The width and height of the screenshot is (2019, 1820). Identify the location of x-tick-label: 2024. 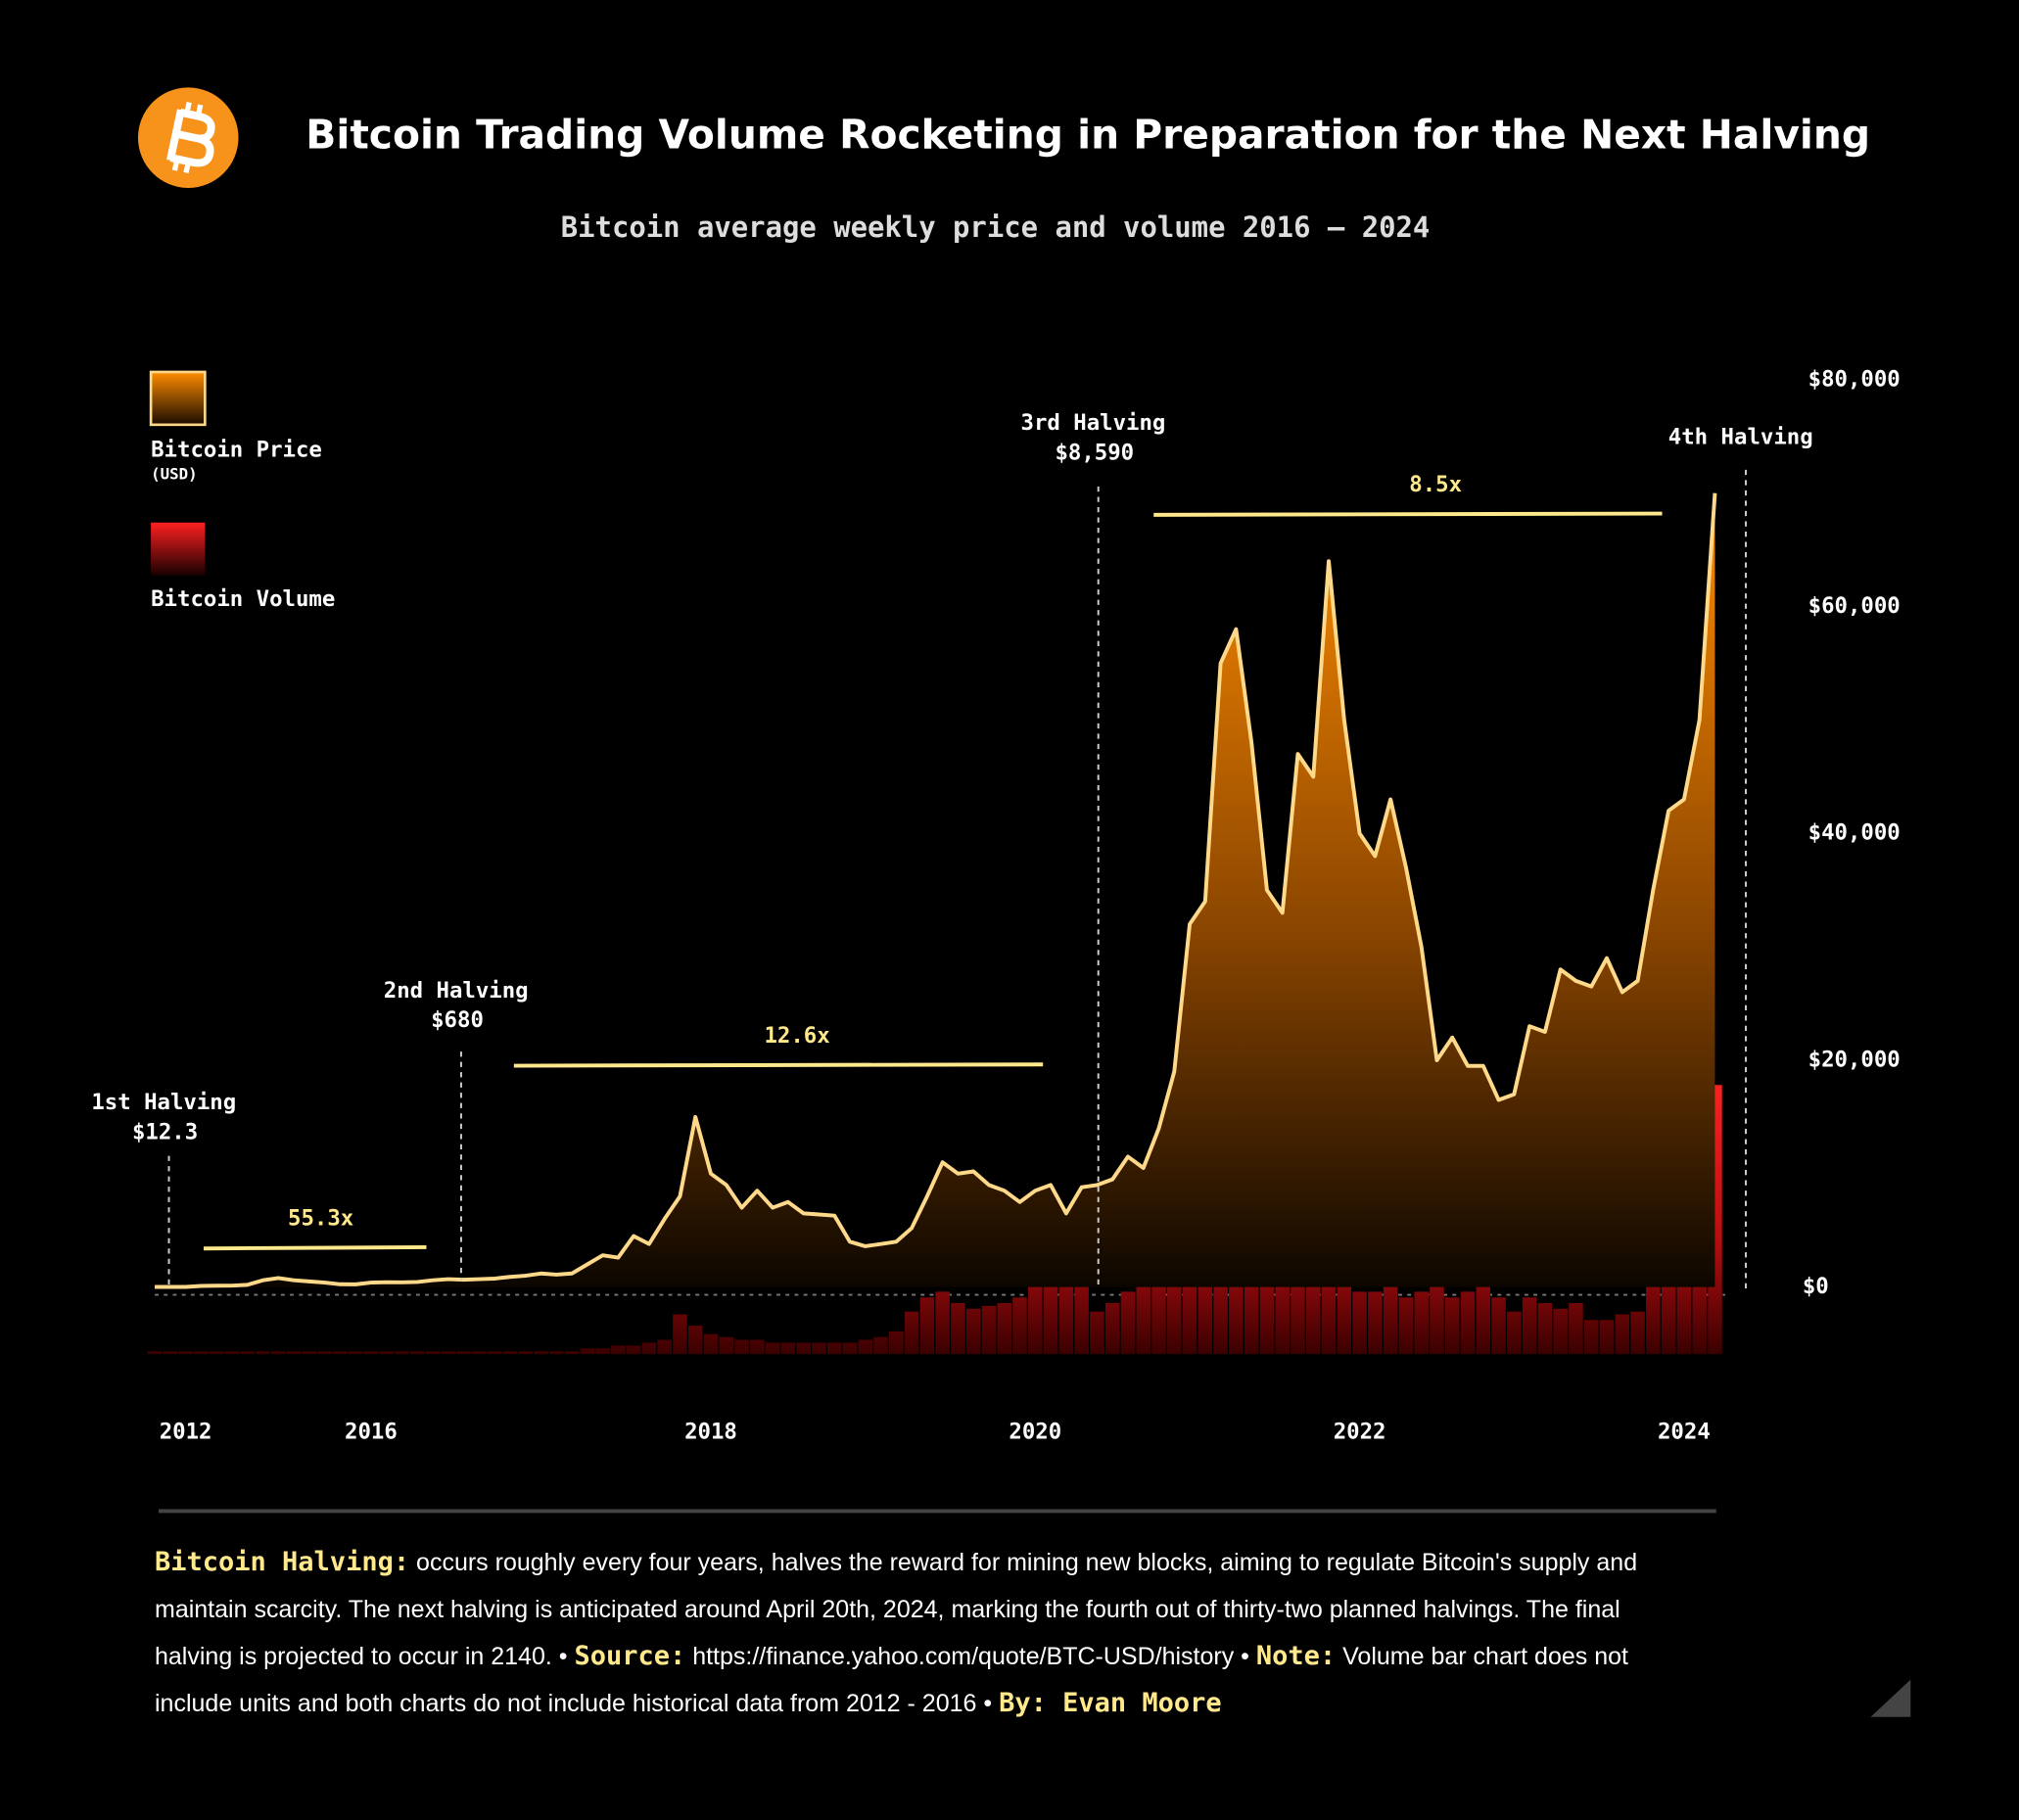
(1684, 1432).